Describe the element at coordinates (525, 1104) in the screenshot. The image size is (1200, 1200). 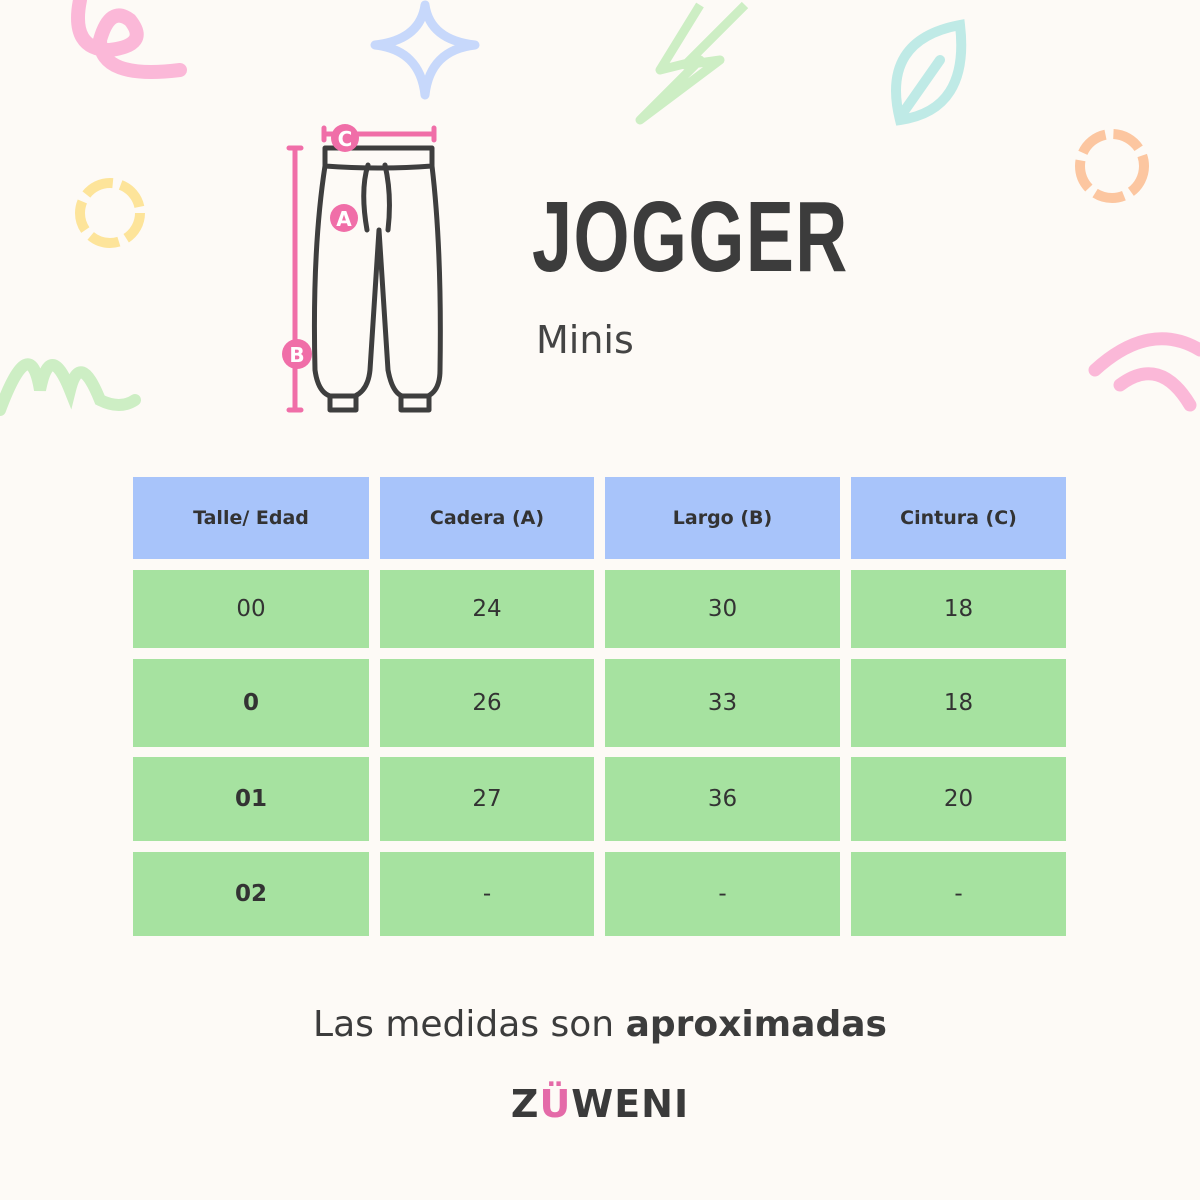
I see `logo-part: Z` at that location.